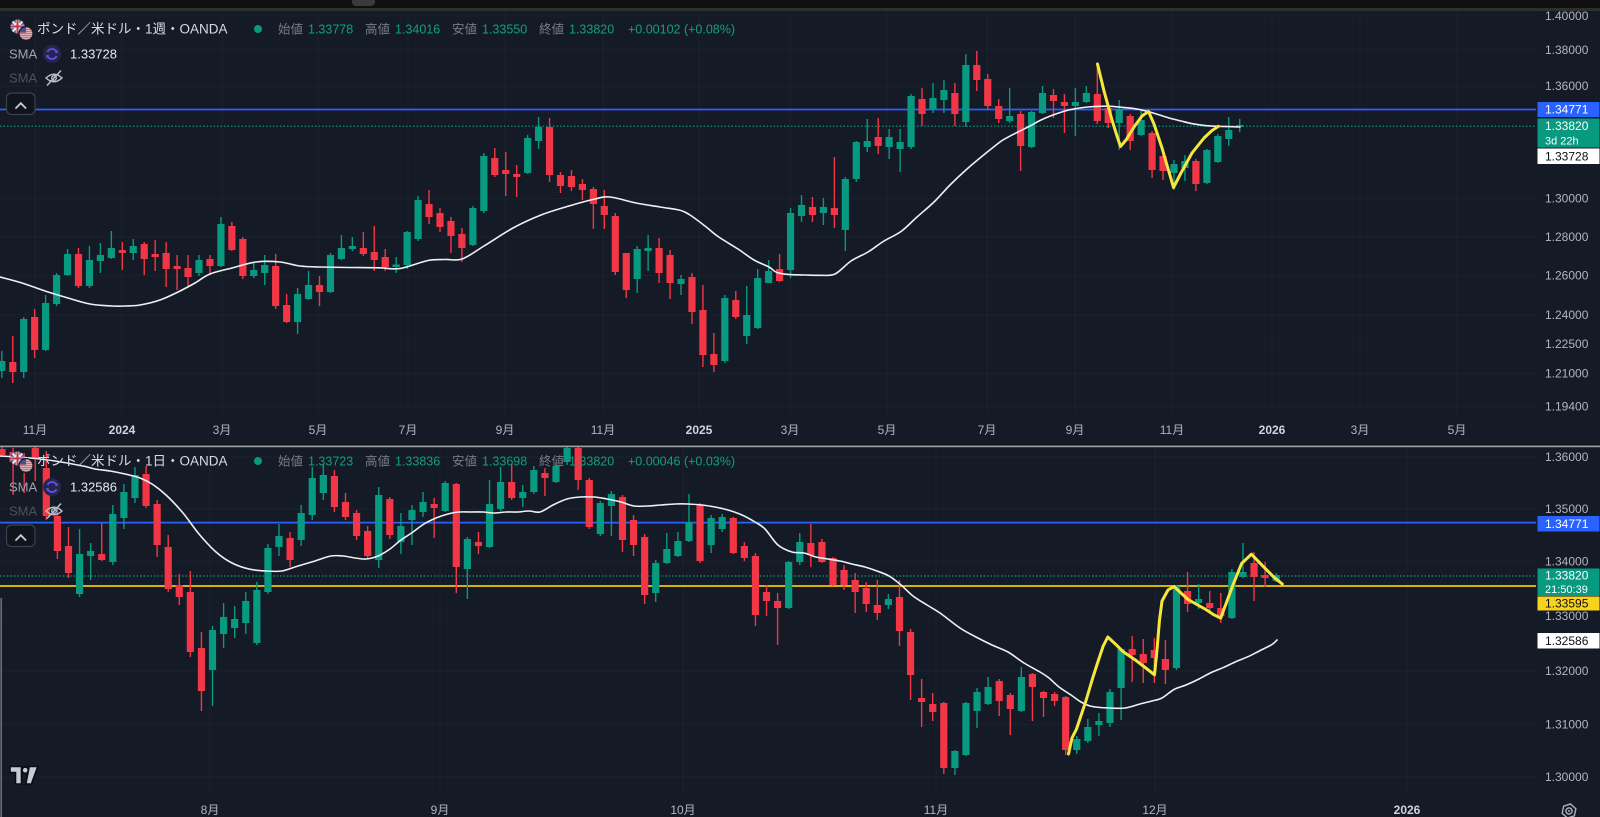 This screenshot has height=817, width=1600. What do you see at coordinates (330, 30) in the screenshot?
I see `svg-text: 1.33778` at bounding box center [330, 30].